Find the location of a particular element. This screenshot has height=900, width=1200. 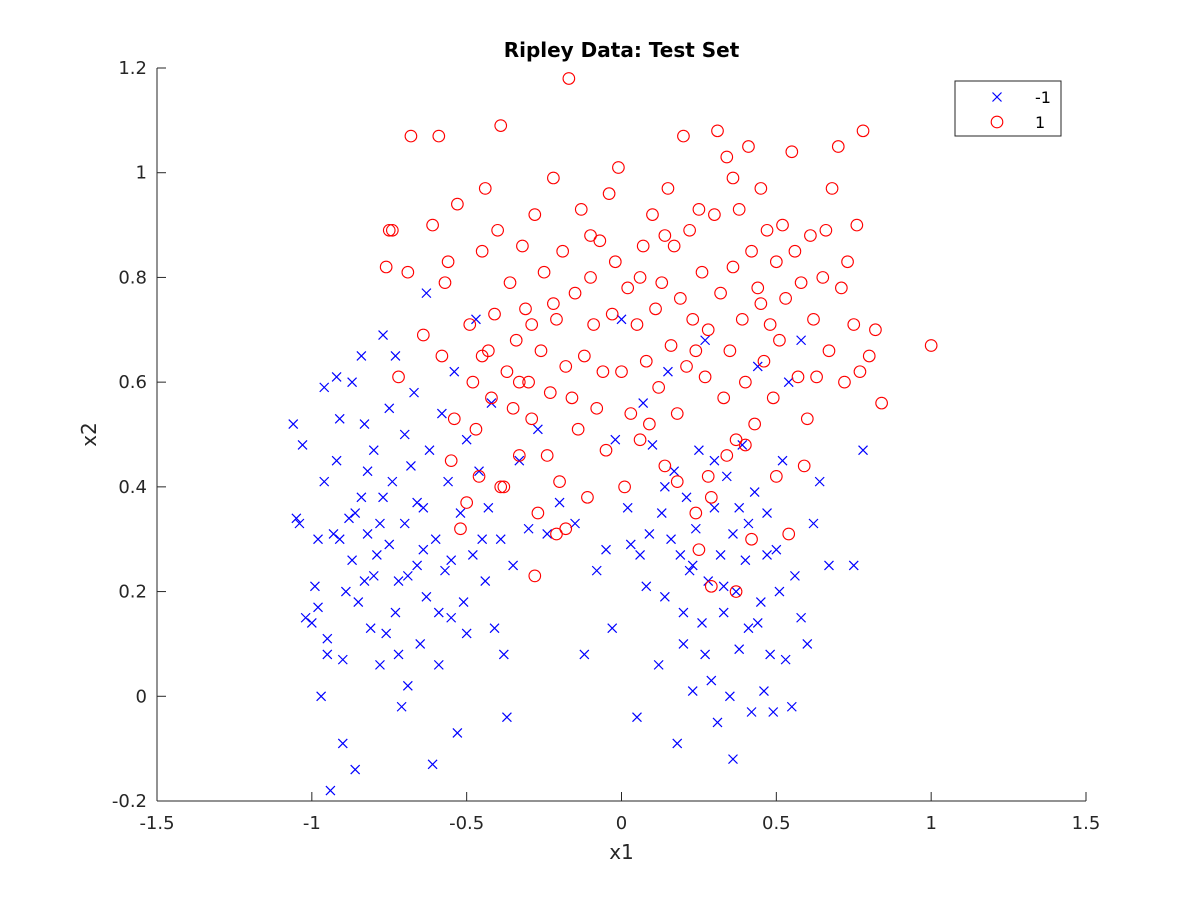

x-axis-label: x1 is located at coordinates (621, 852).